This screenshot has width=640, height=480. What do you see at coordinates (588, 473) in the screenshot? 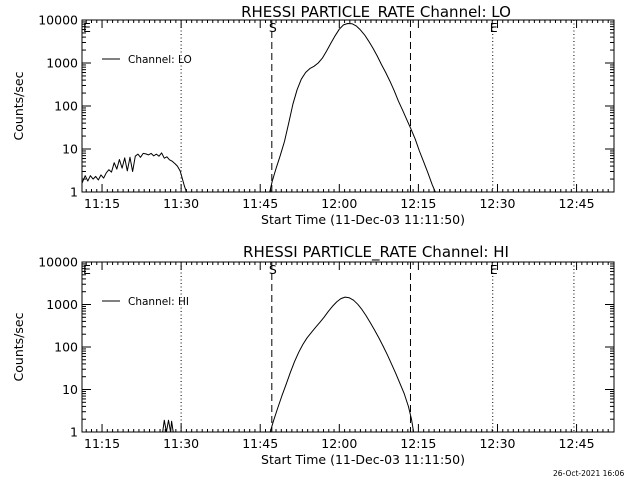
I see `footer-timestamp: 26-Oct-2021 16:06` at bounding box center [588, 473].